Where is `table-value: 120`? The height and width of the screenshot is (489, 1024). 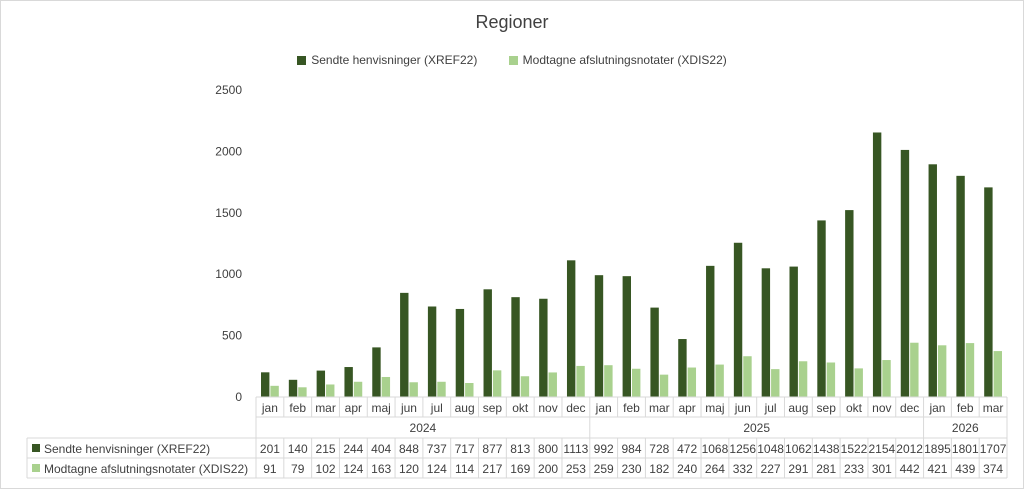 table-value: 120 is located at coordinates (409, 469).